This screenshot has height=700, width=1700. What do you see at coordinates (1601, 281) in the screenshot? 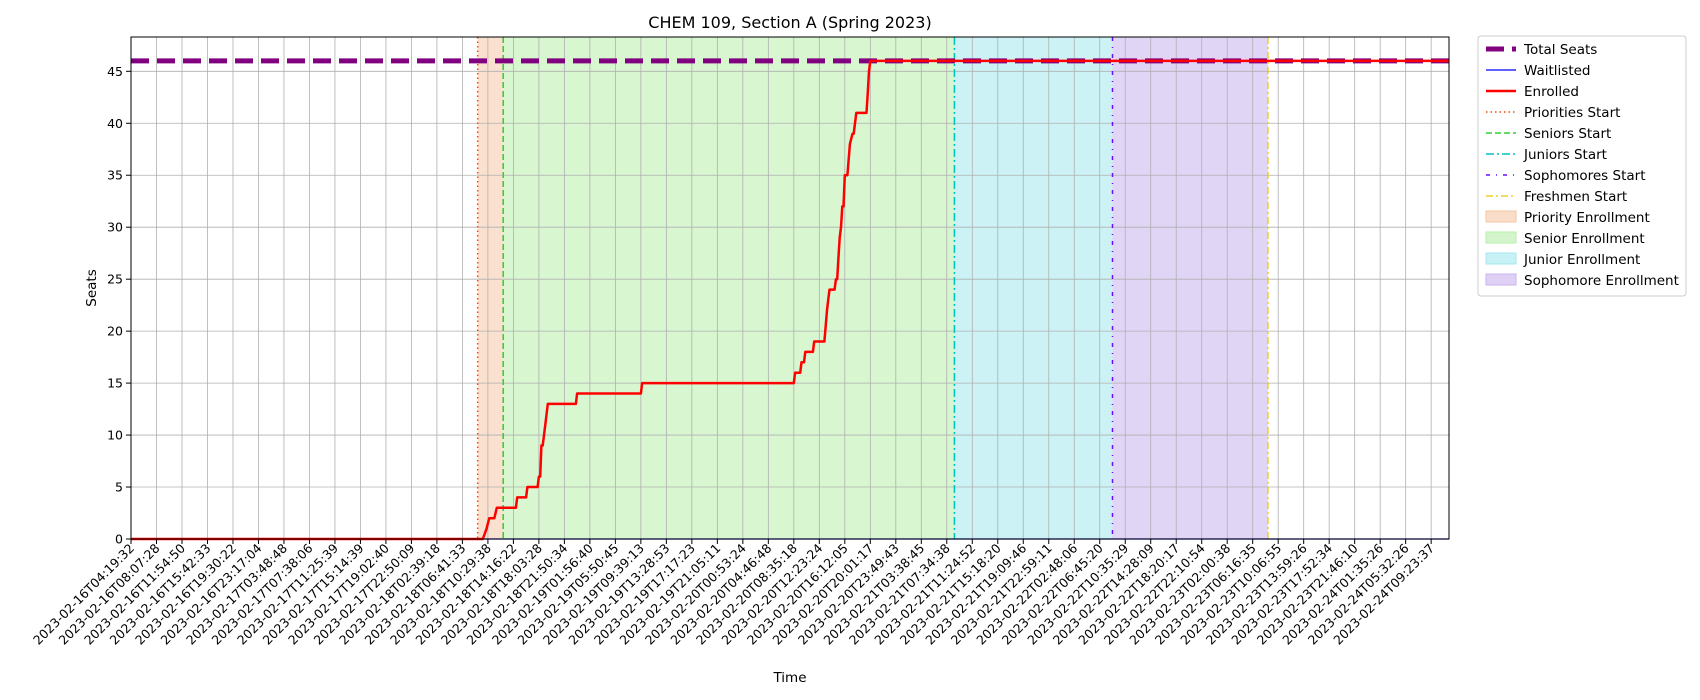
I see `legend-label: Sophomore Enrollment` at bounding box center [1601, 281].